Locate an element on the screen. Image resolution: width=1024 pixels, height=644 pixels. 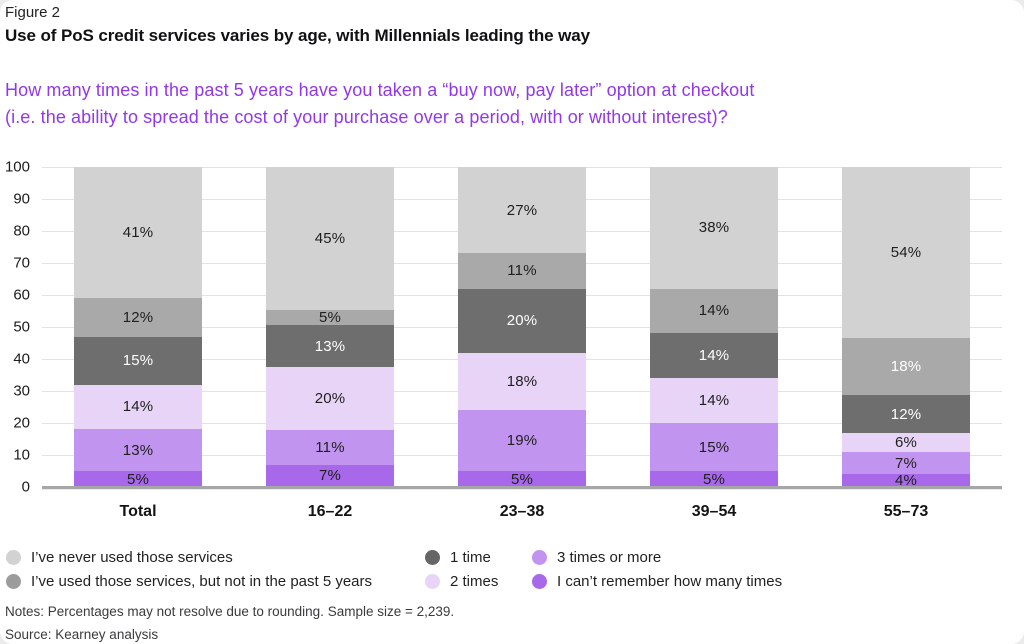
y-tick-label: 60 is located at coordinates (21, 295).